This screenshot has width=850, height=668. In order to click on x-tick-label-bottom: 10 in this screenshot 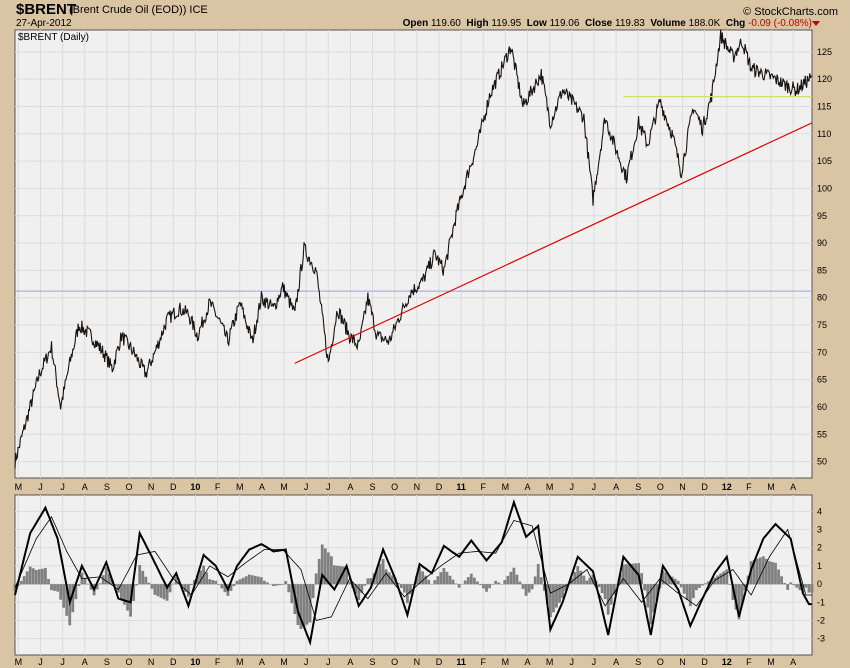, I will do `click(195, 662)`.